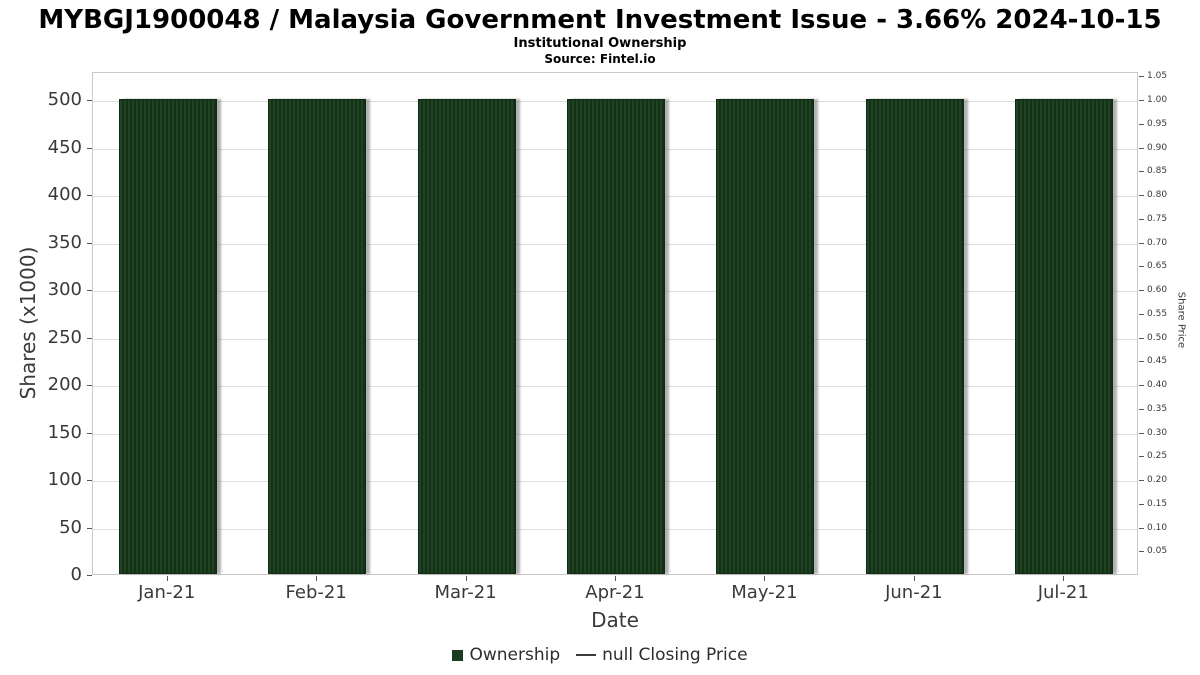 The height and width of the screenshot is (675, 1200). I want to click on price-tick-label: 0.65, so click(1157, 266).